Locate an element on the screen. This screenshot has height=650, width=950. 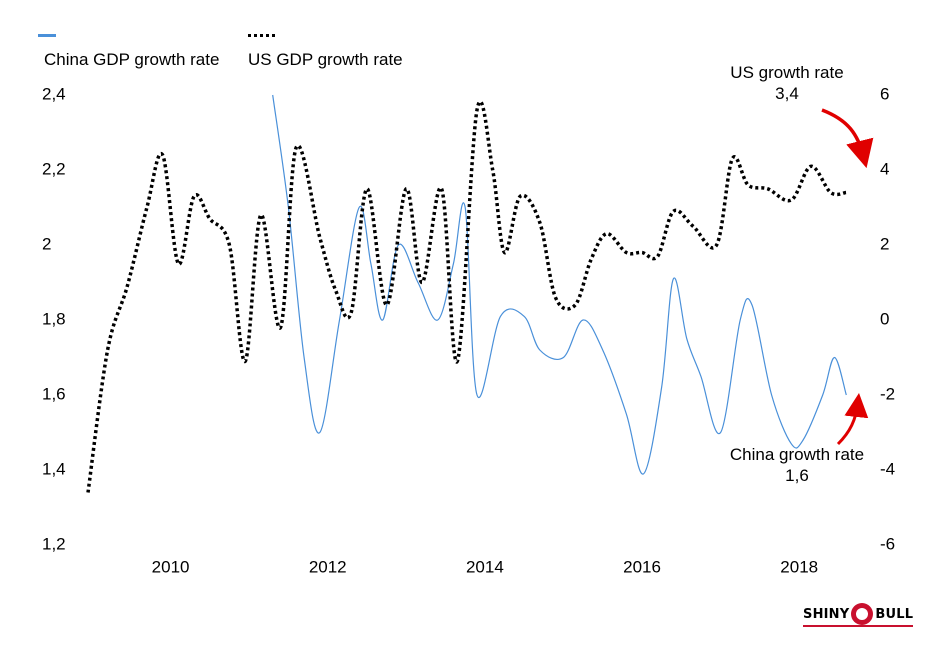
china-growth-annotation: China growth rate 1,6 is located at coordinates (797, 465).